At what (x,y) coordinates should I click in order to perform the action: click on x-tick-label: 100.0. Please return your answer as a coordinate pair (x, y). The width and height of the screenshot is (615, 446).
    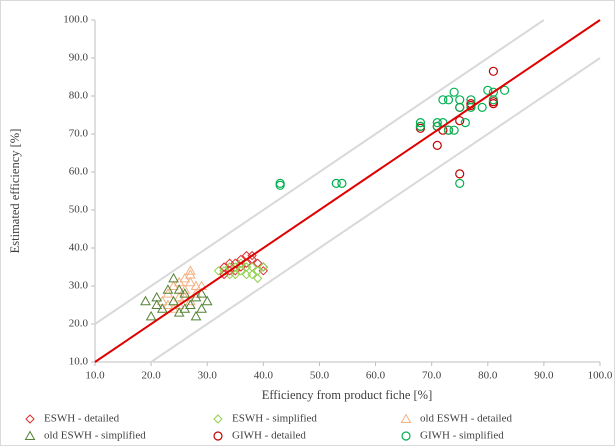
    Looking at the image, I should click on (600, 376).